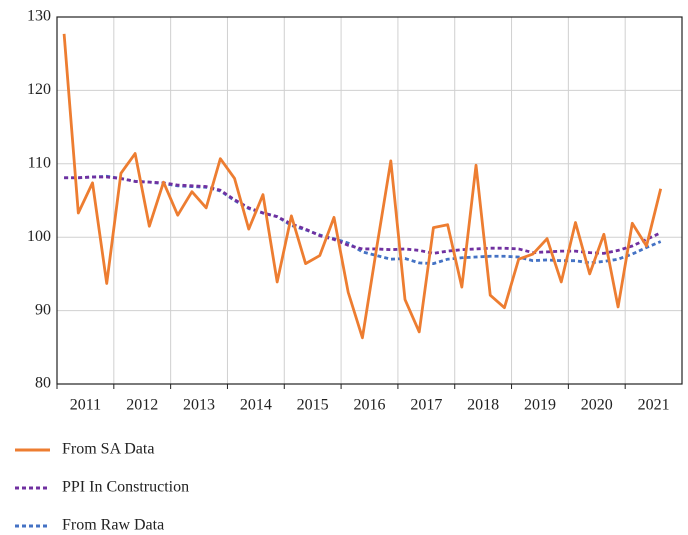 The height and width of the screenshot is (535, 688). What do you see at coordinates (39, 236) in the screenshot?
I see `y-tick-label: 100` at bounding box center [39, 236].